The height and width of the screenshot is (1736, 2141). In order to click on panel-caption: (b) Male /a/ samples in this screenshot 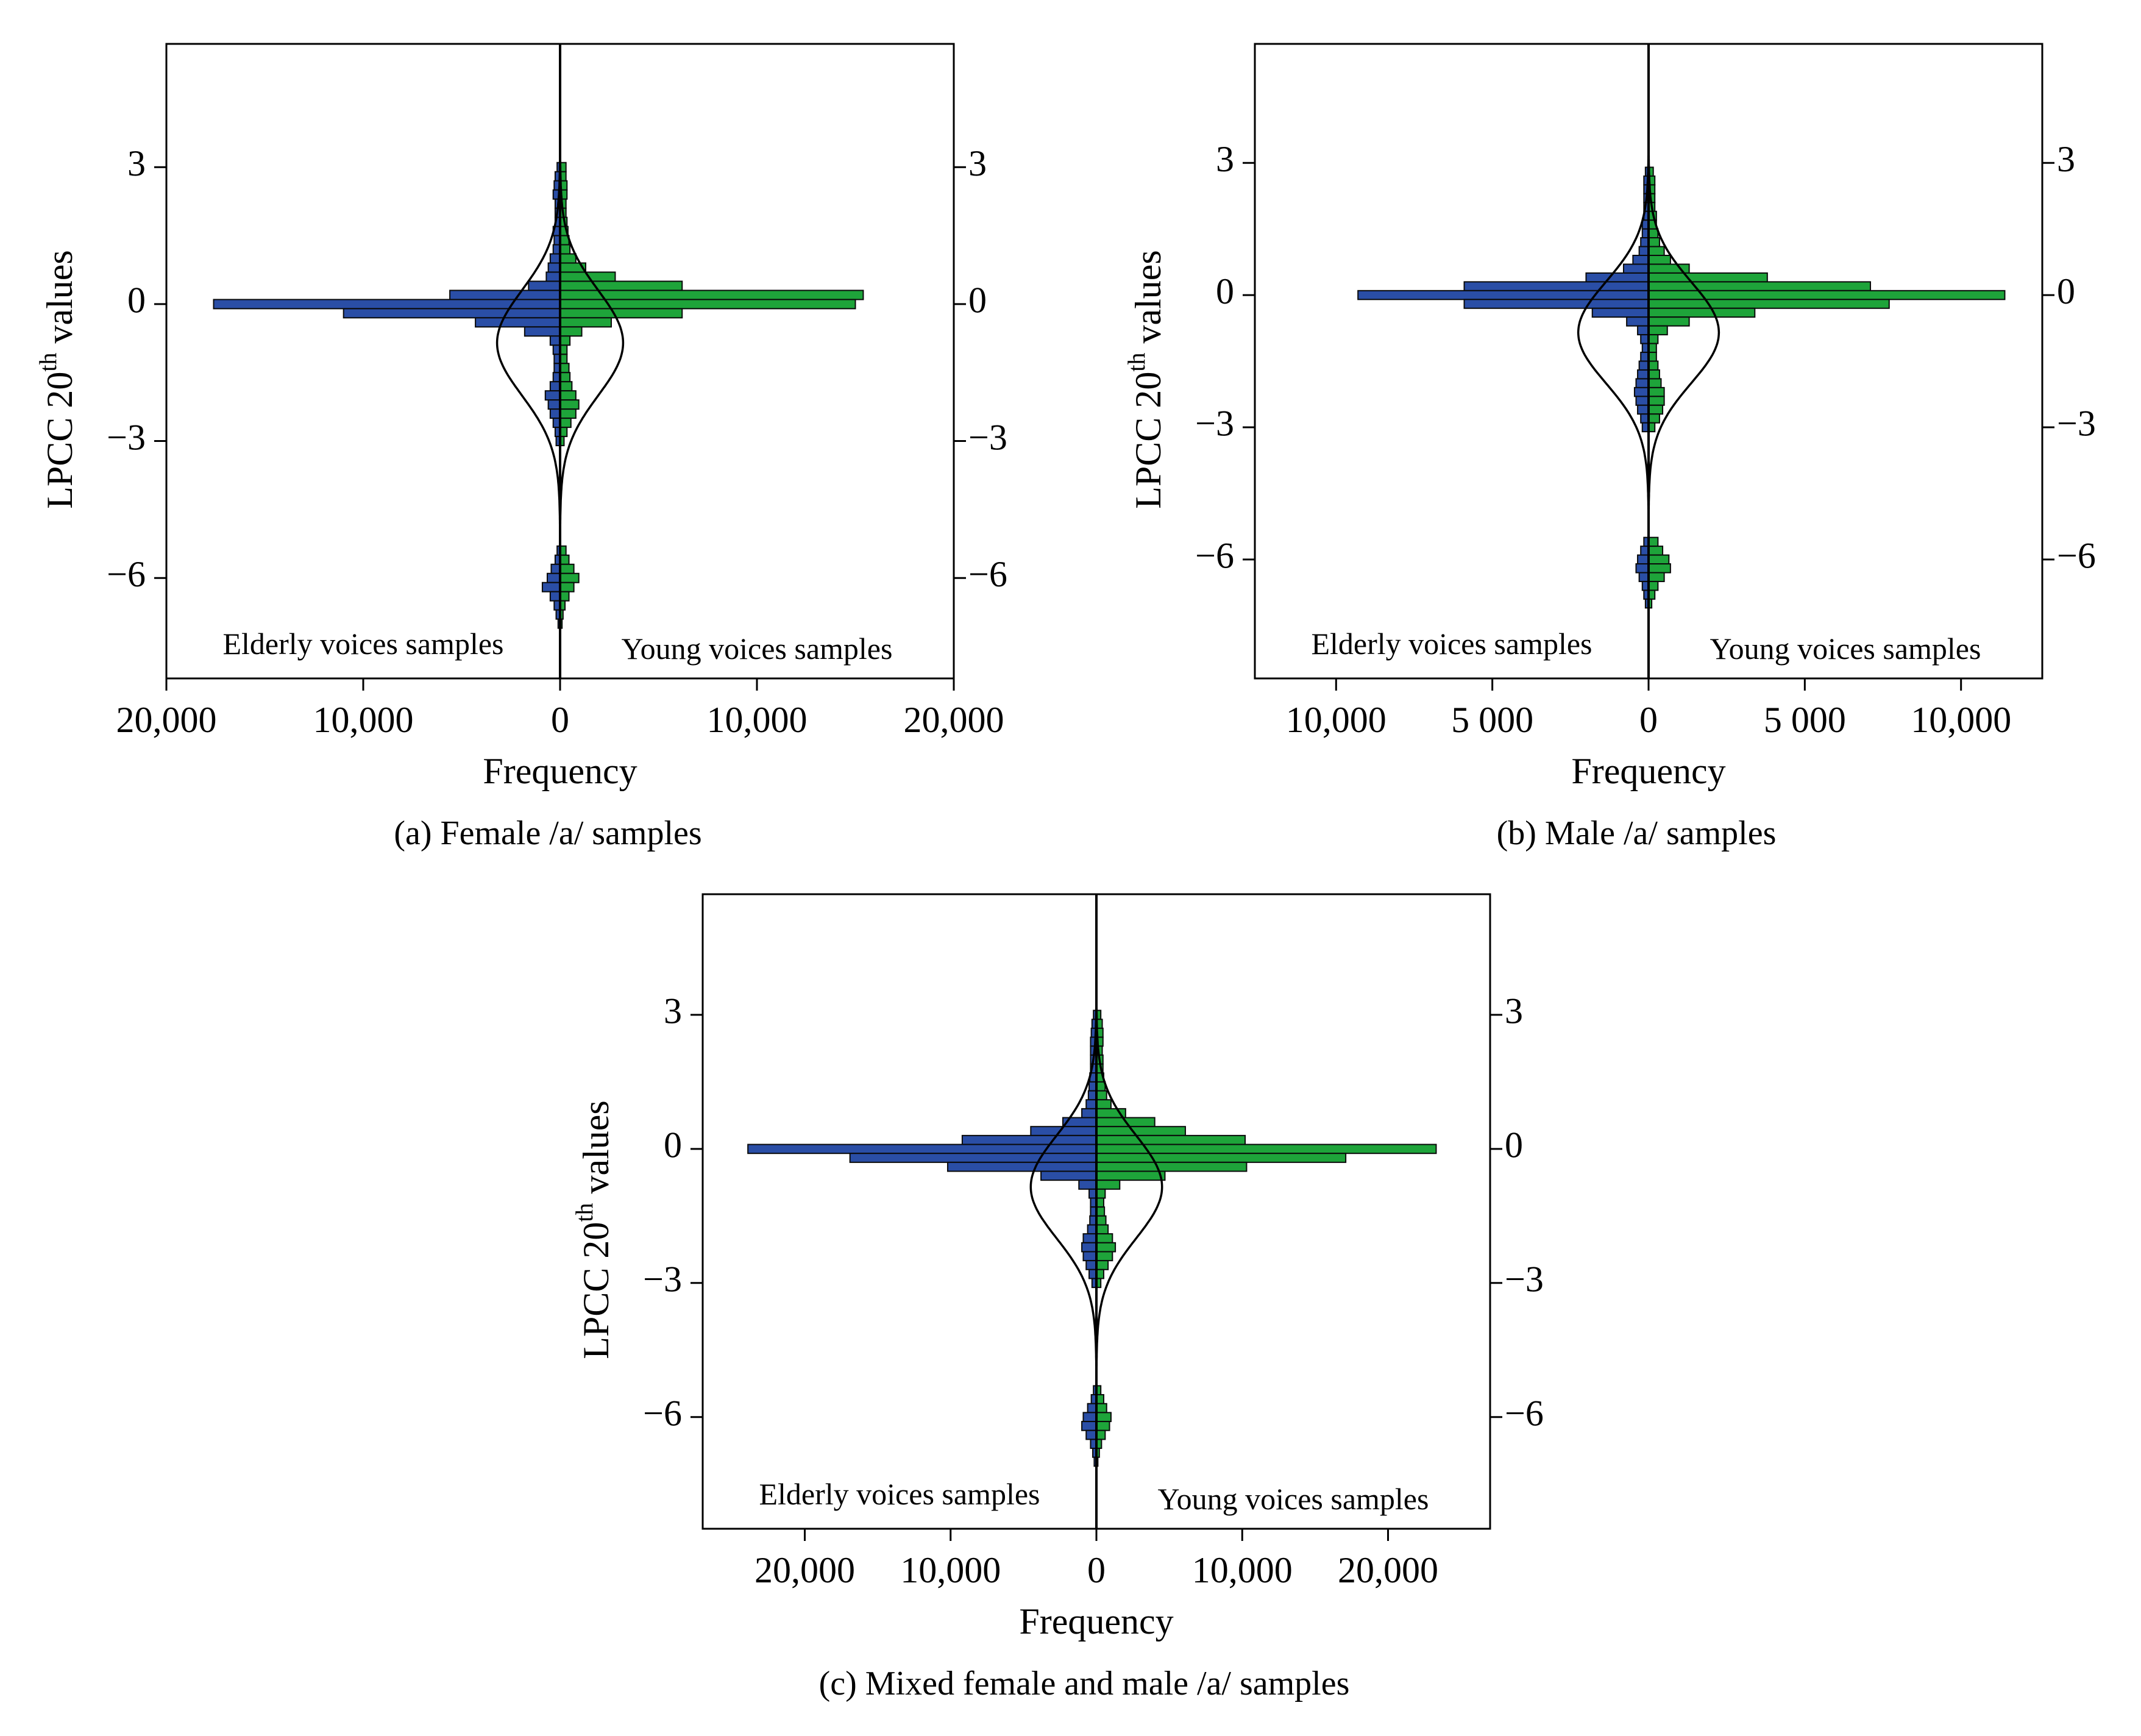, I will do `click(1637, 833)`.